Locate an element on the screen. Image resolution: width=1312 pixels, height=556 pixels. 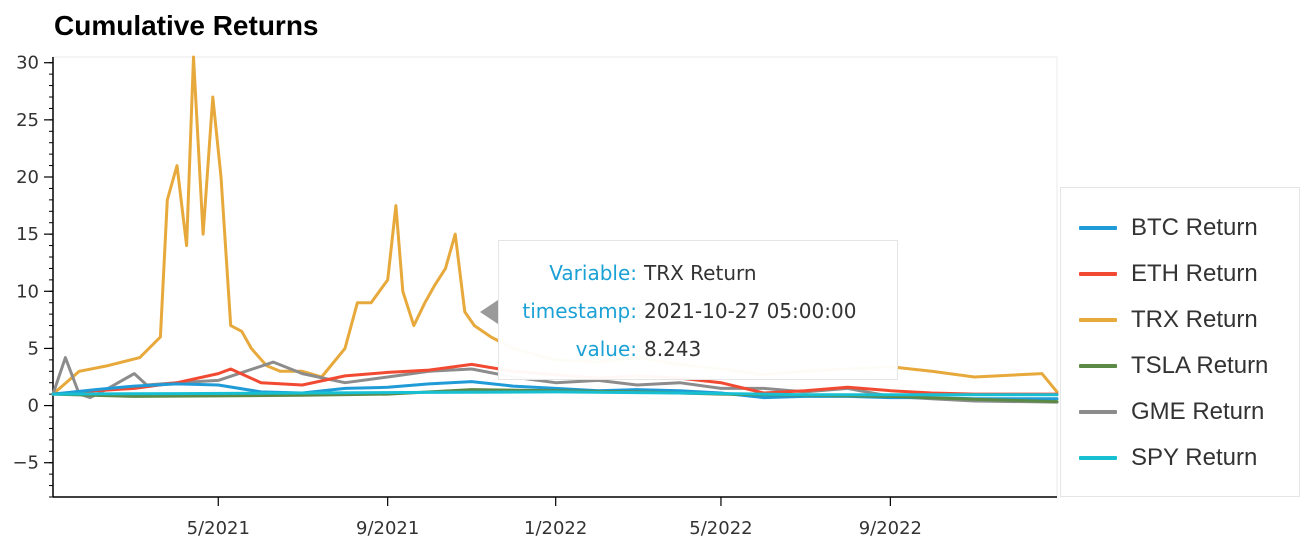
tooltip-row-value: value: 8.243 is located at coordinates (699, 352).